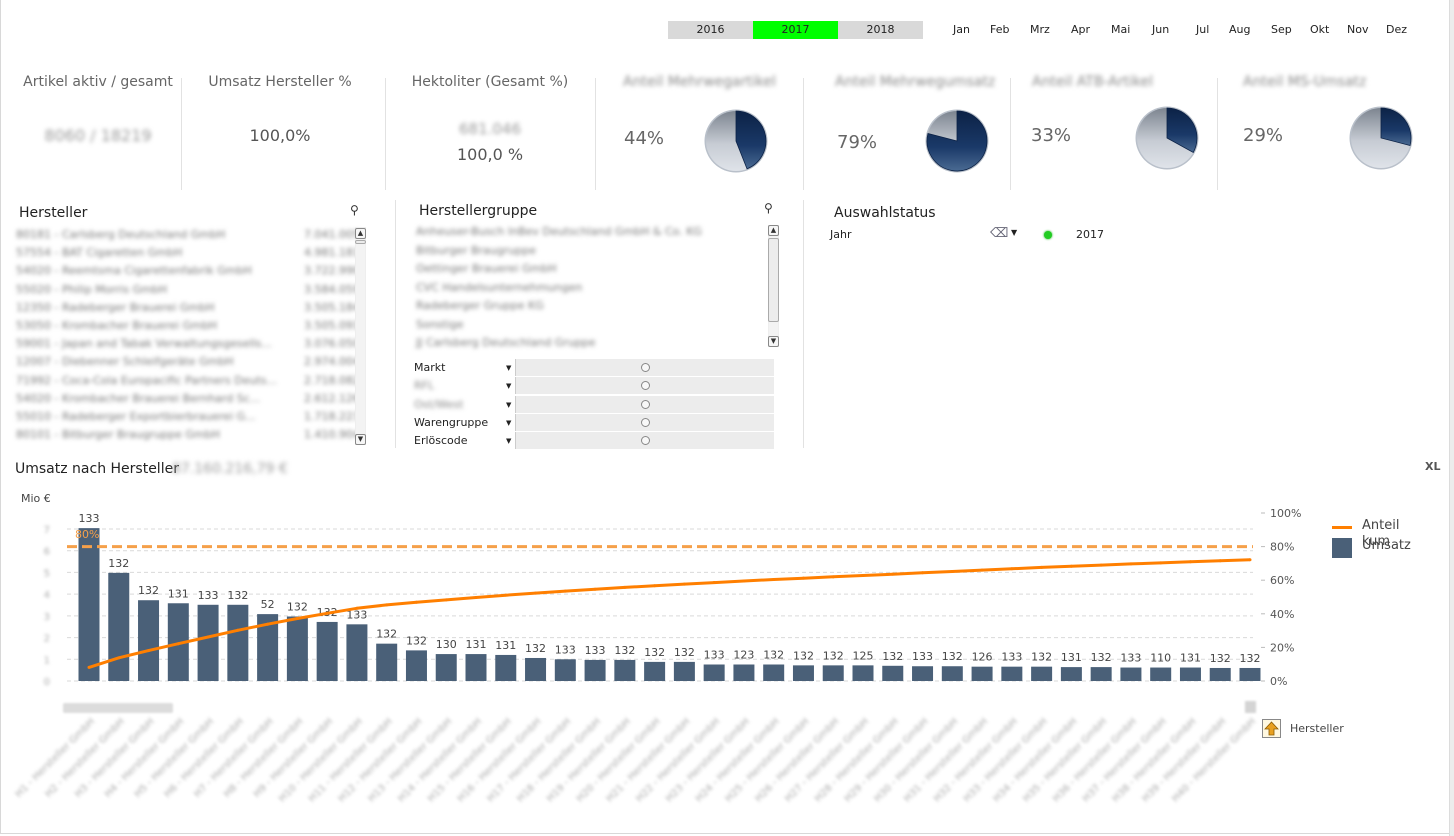 The width and height of the screenshot is (1454, 836). What do you see at coordinates (1240, 29) in the screenshot?
I see `month-aug: Aug` at bounding box center [1240, 29].